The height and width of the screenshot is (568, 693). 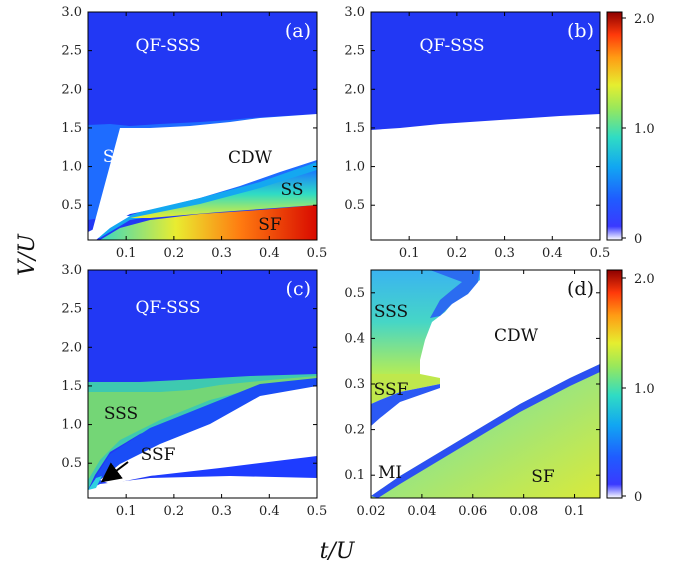 What do you see at coordinates (338, 551) in the screenshot?
I see `x-axis-label: t/U` at bounding box center [338, 551].